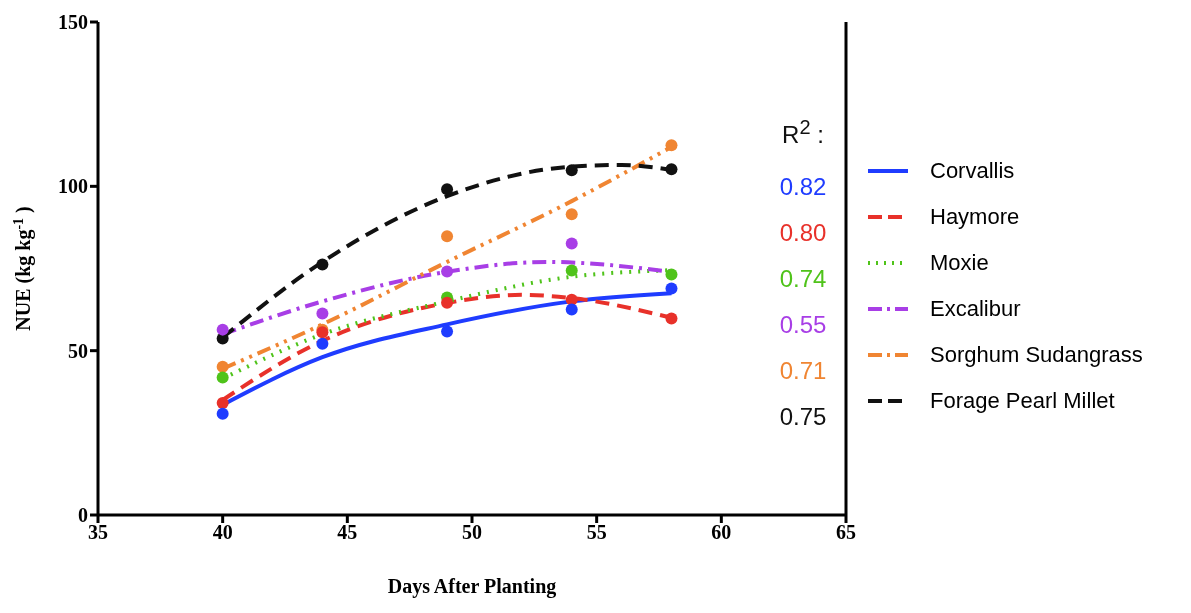 The image size is (1191, 613). What do you see at coordinates (78, 350) in the screenshot?
I see `y-tick-label: 50` at bounding box center [78, 350].